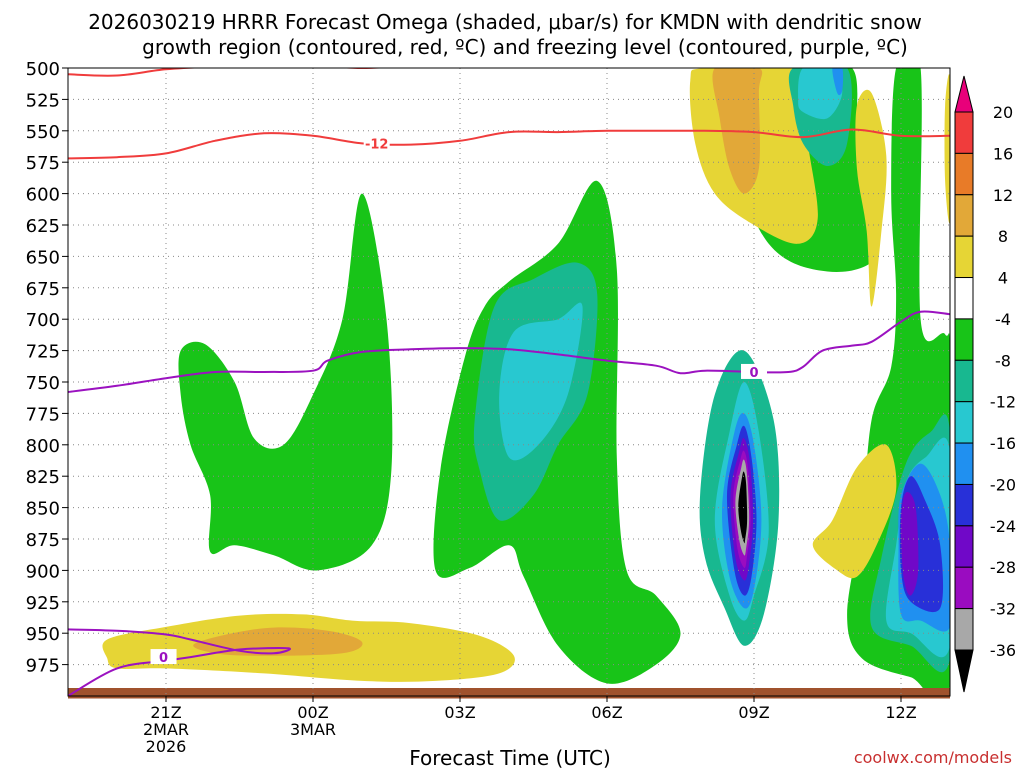  I want to click on y-tick-label-925: 925, so click(43, 603).